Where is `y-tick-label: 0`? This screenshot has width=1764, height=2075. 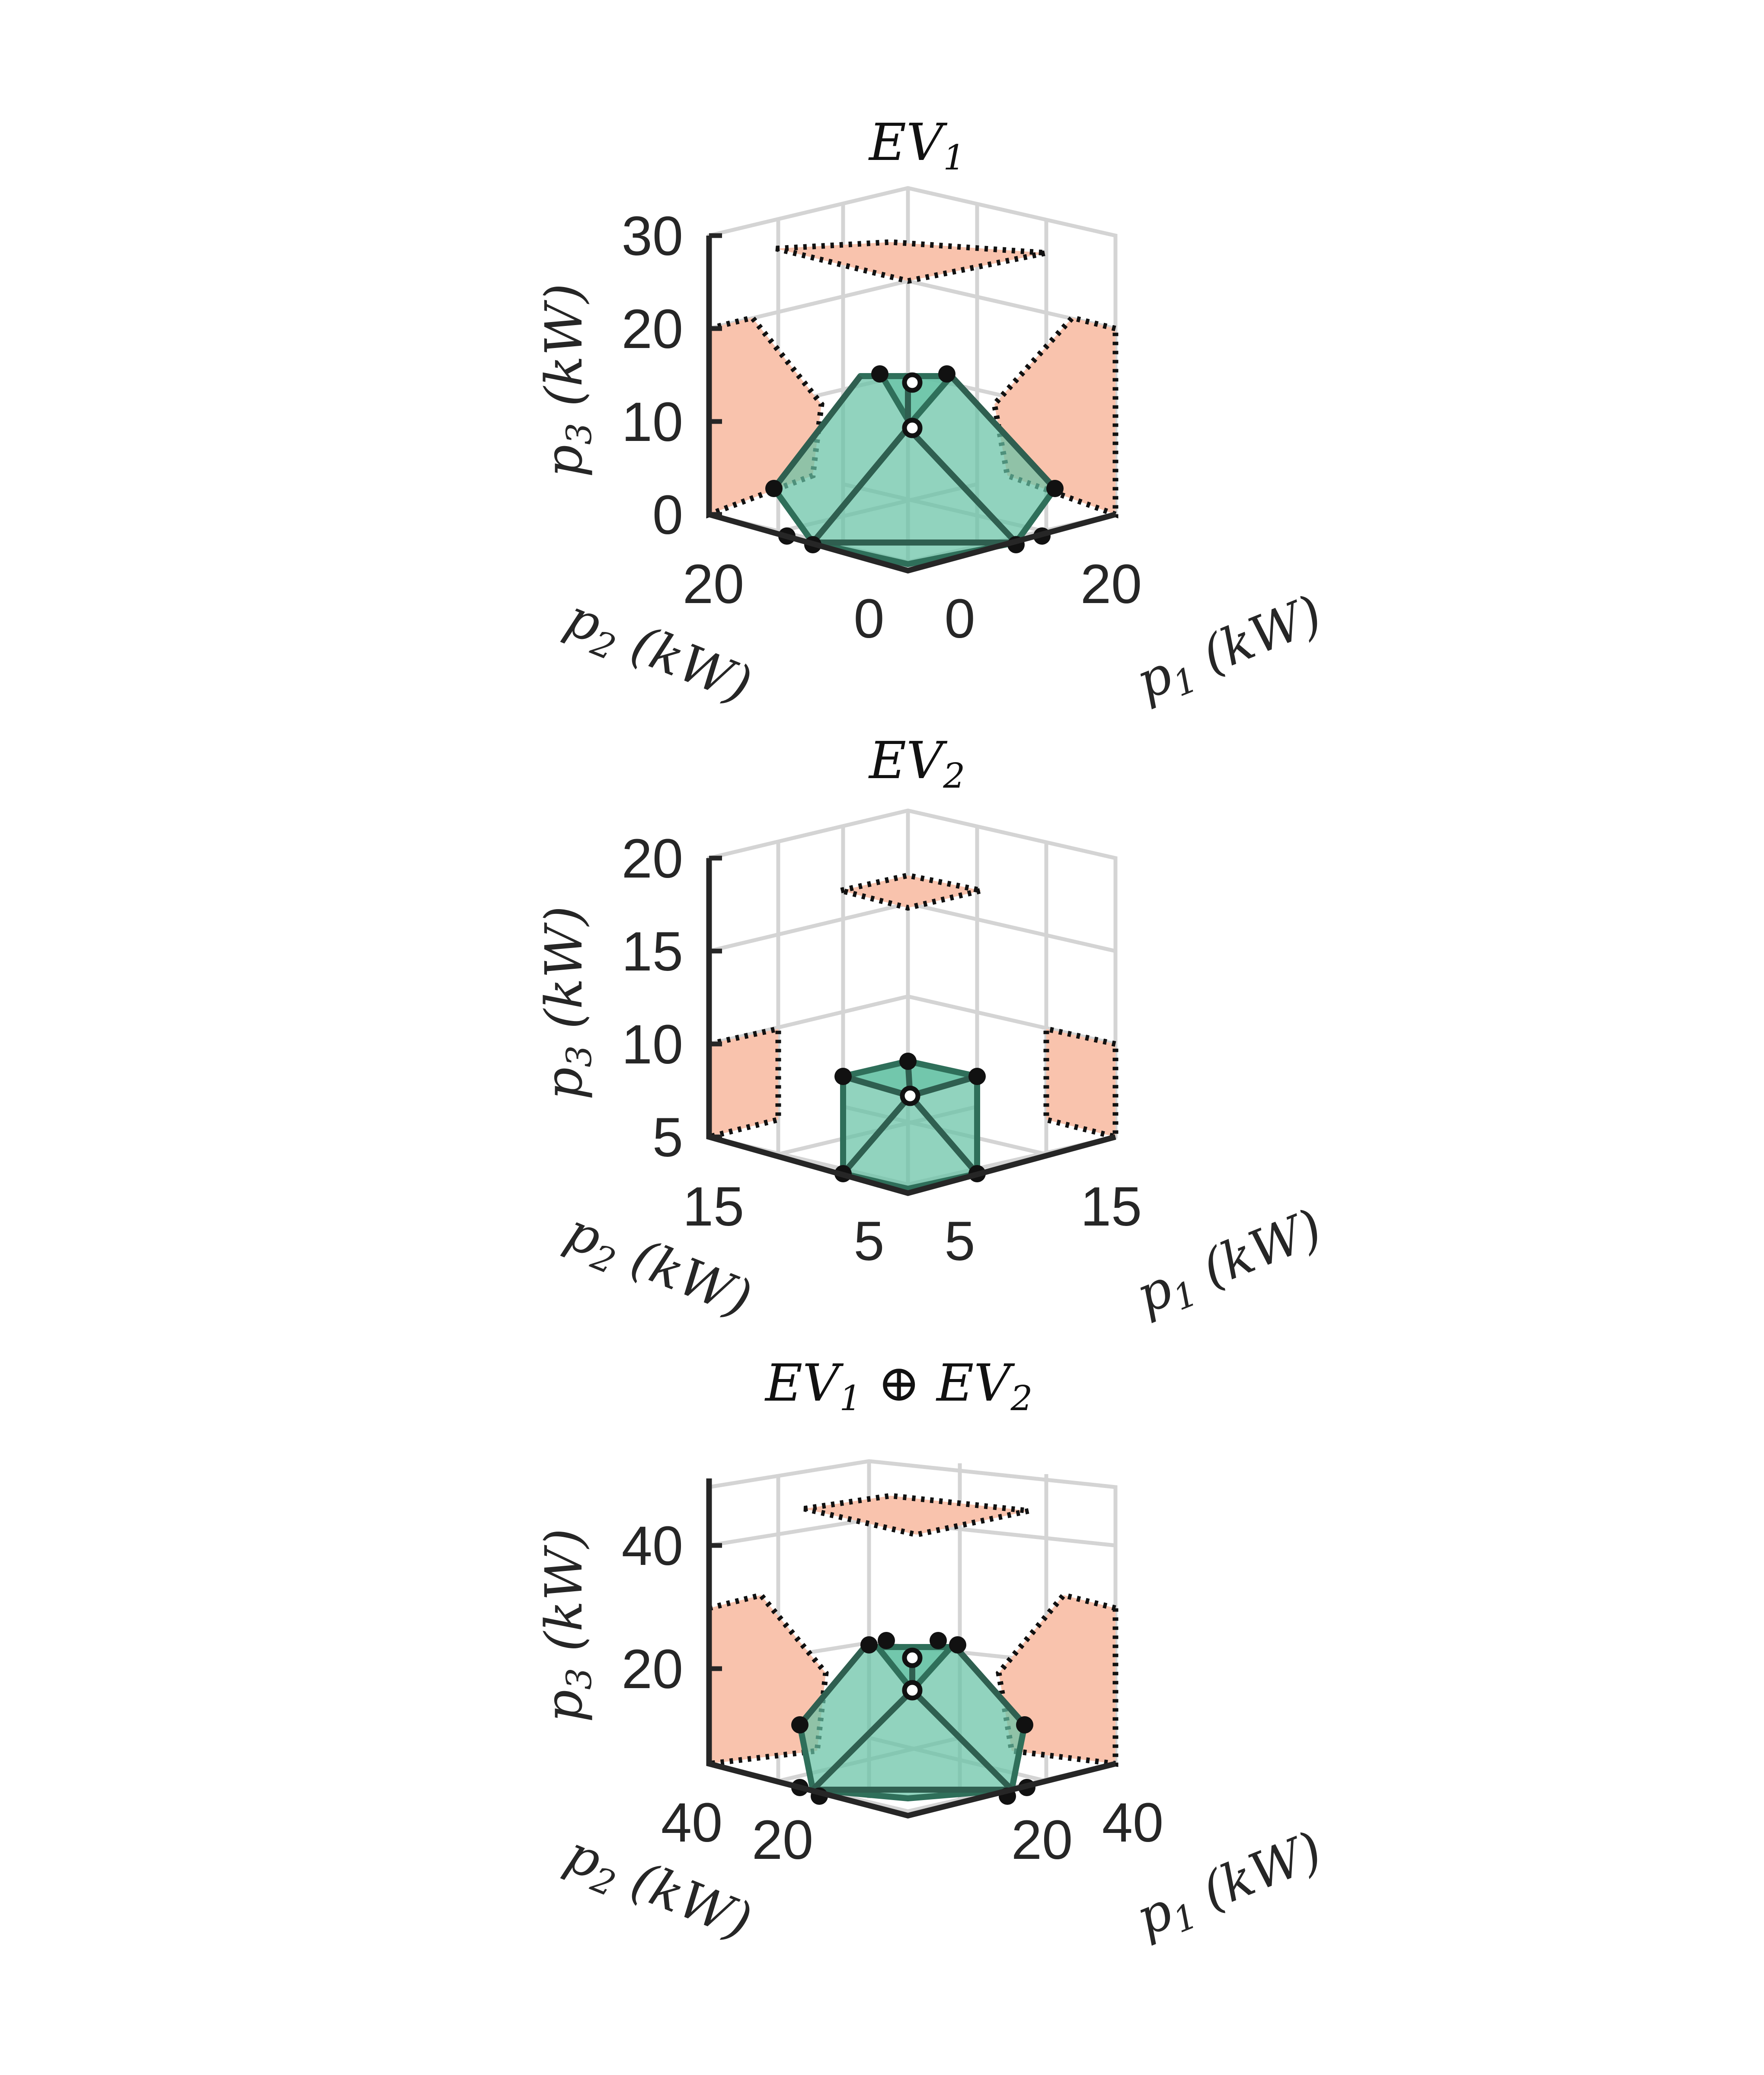
y-tick-label: 0 is located at coordinates (868, 619).